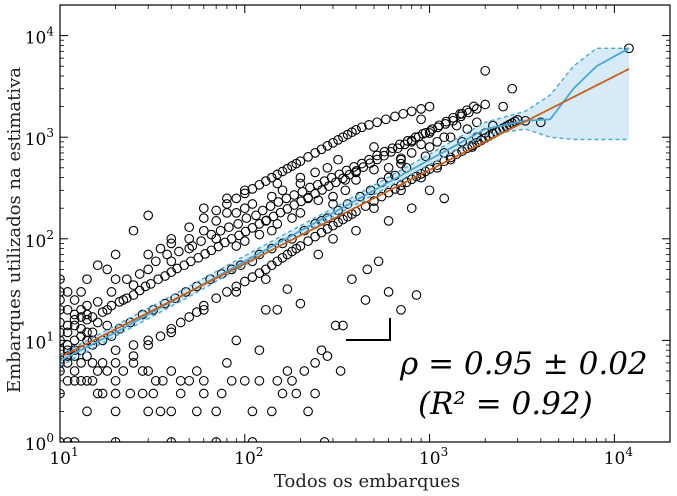 The height and width of the screenshot is (496, 677). Describe the element at coordinates (619, 457) in the screenshot. I see `x-tick-label: 10⁴` at that location.